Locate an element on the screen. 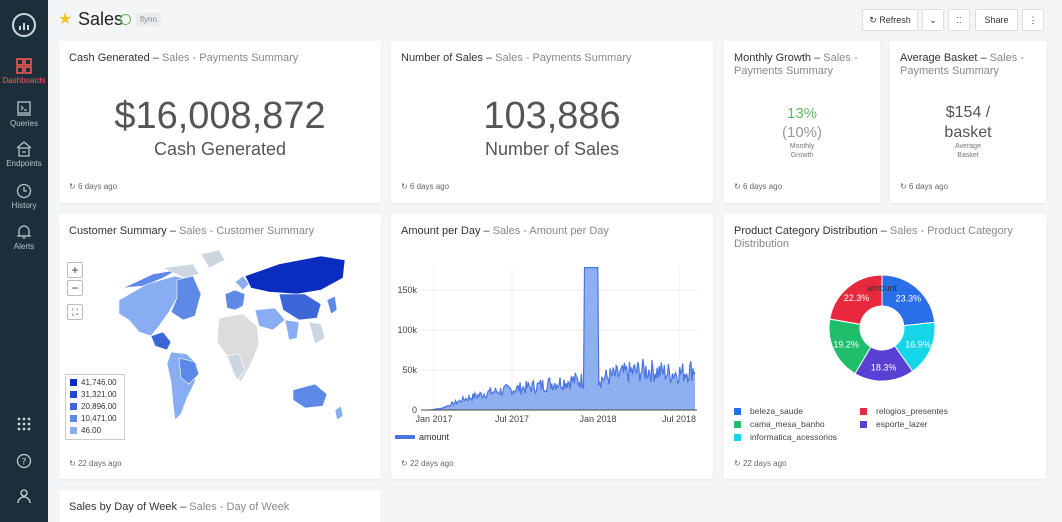 Image resolution: width=1062 pixels, height=522 pixels. counter-value: $154 / is located at coordinates (968, 112).